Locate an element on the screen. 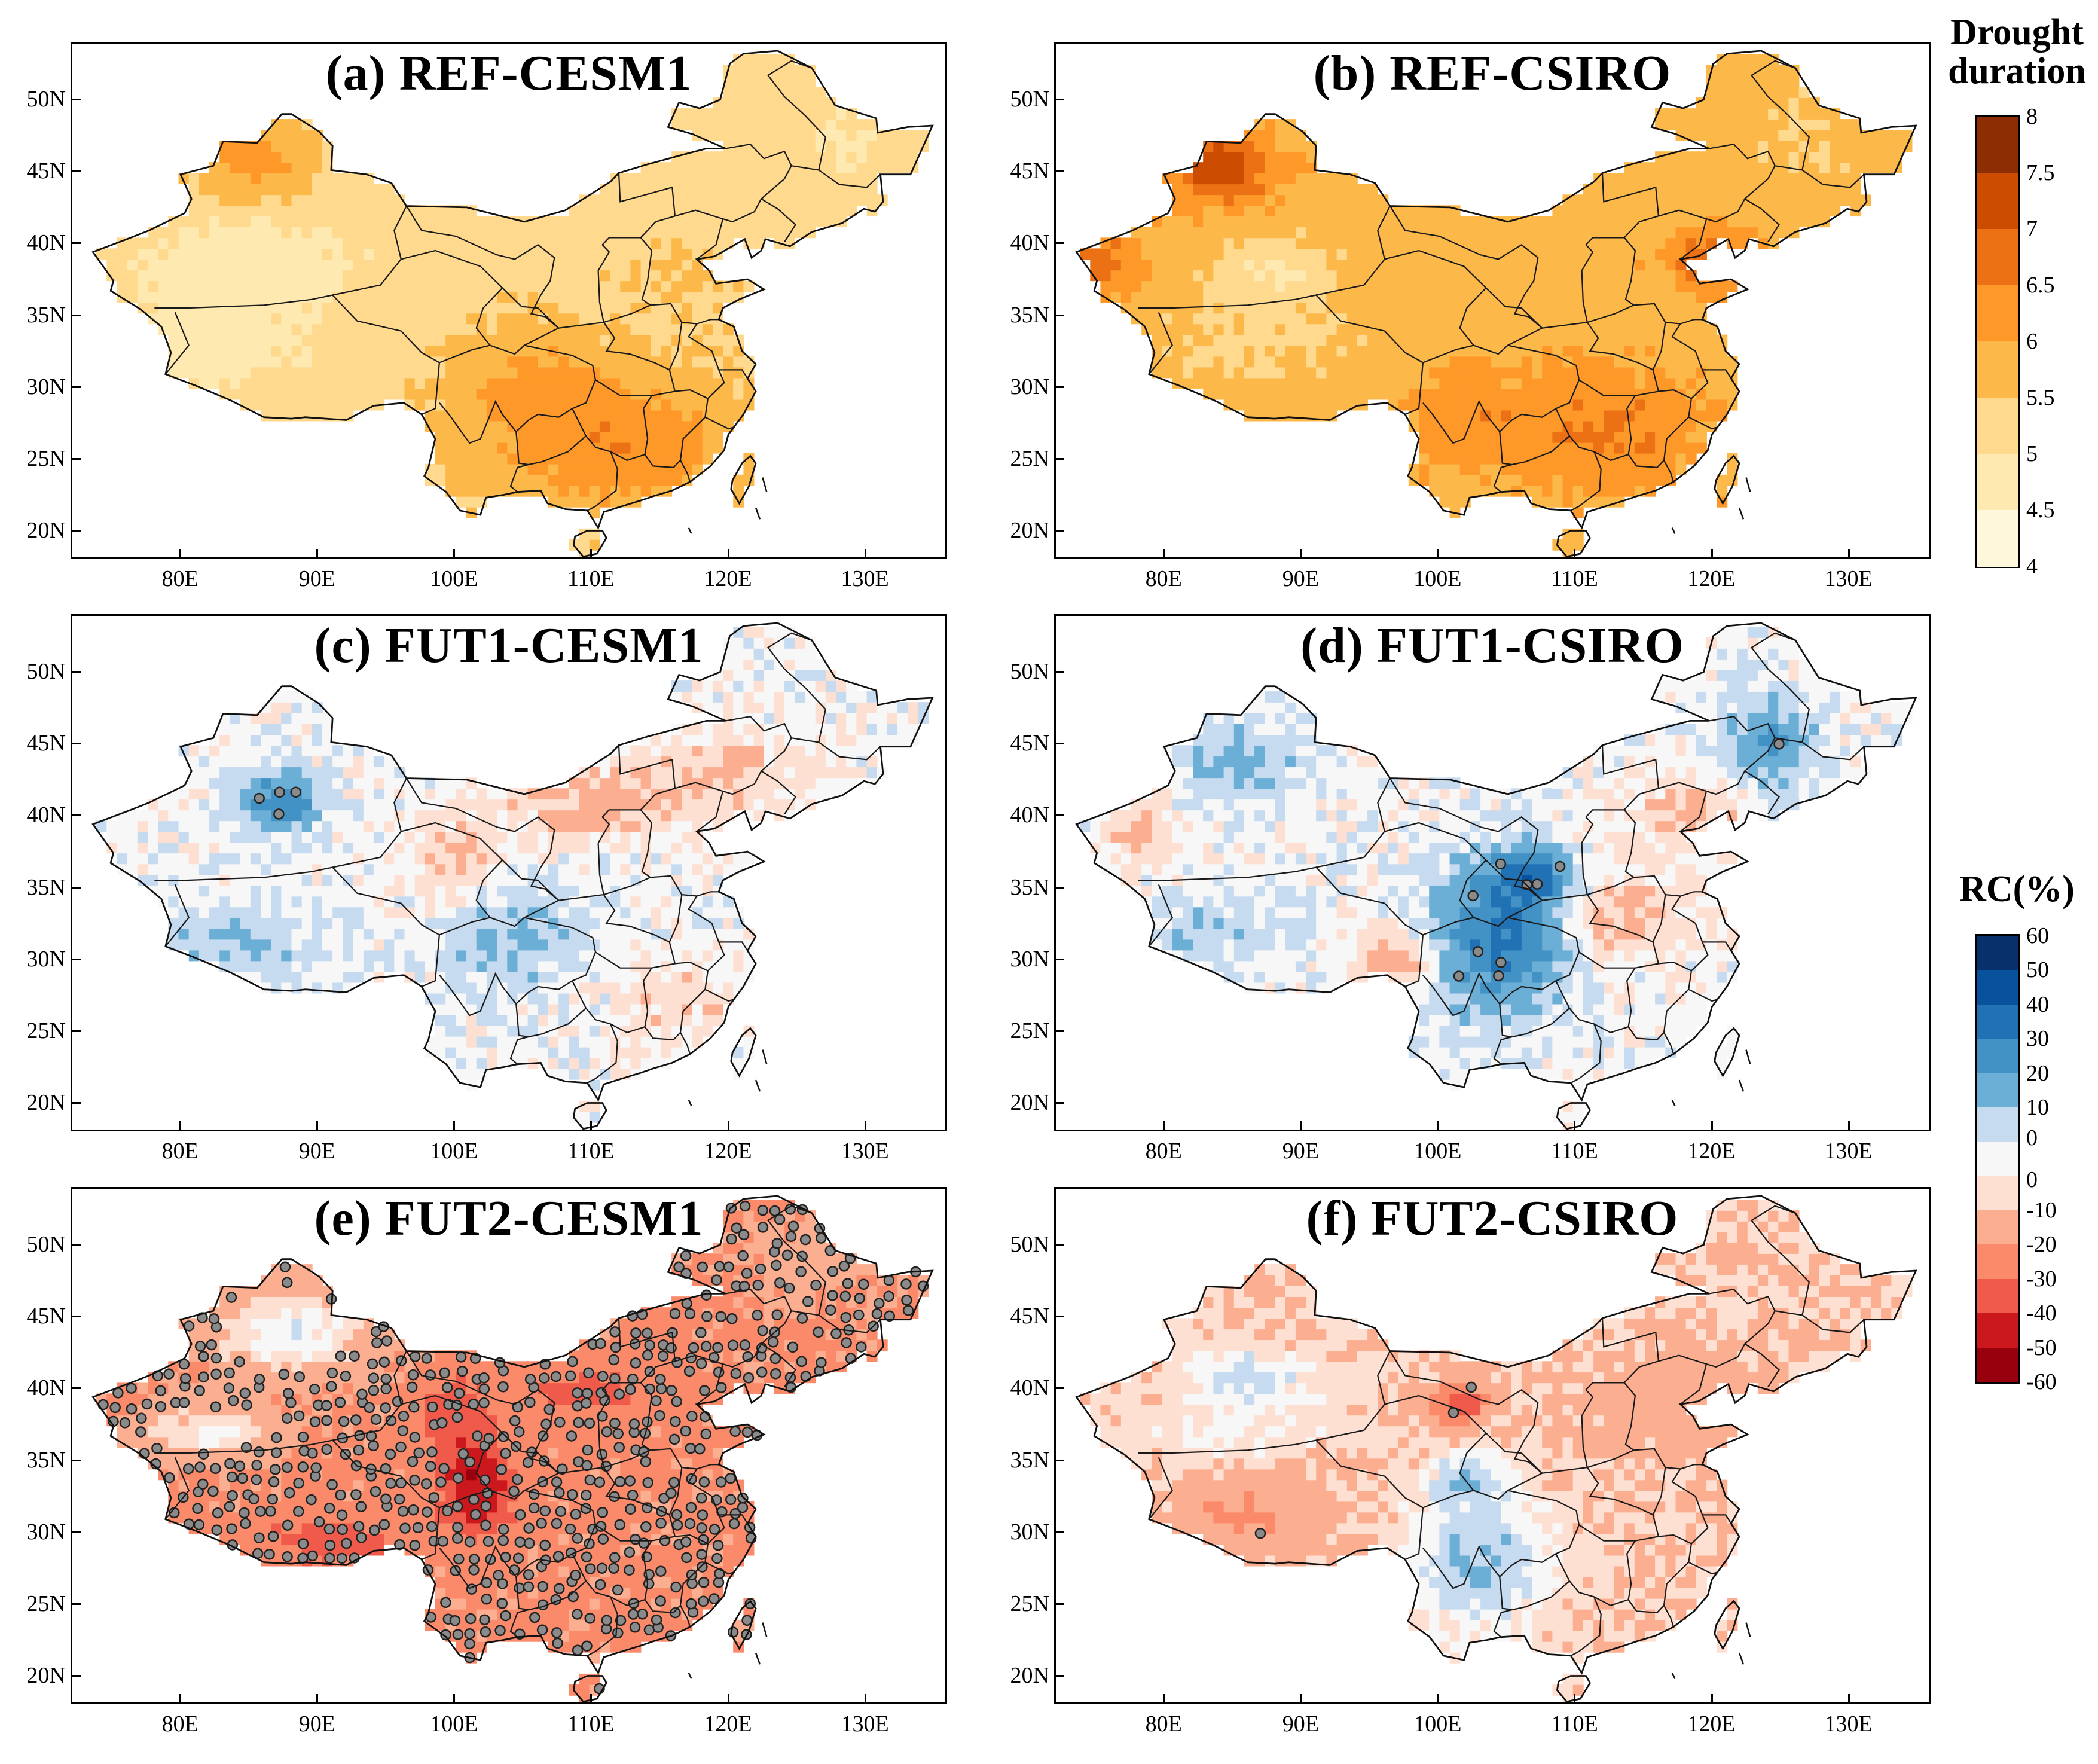 This screenshot has width=2098, height=1764. lon-tick-label: 120E is located at coordinates (1711, 578).